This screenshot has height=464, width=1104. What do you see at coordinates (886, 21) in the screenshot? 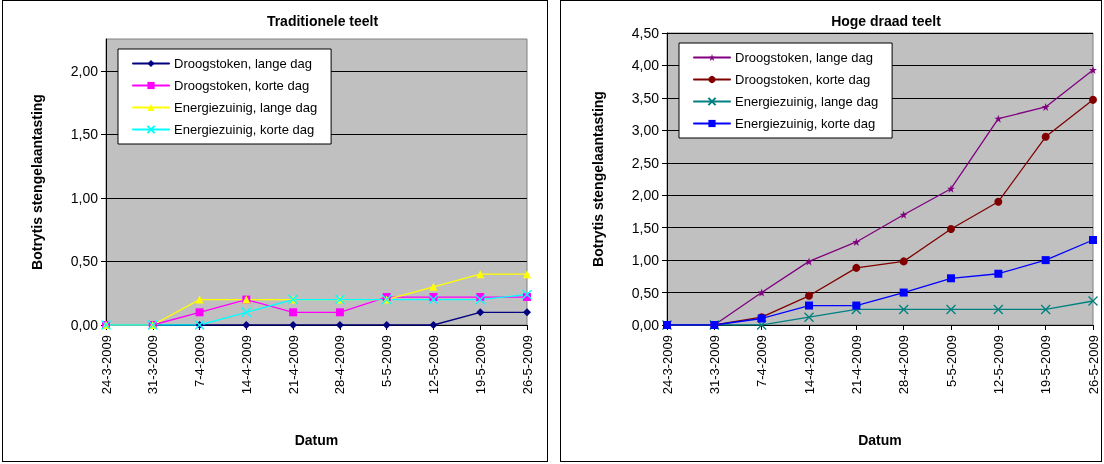
I see `chart-title: Hoge draad teelt` at bounding box center [886, 21].